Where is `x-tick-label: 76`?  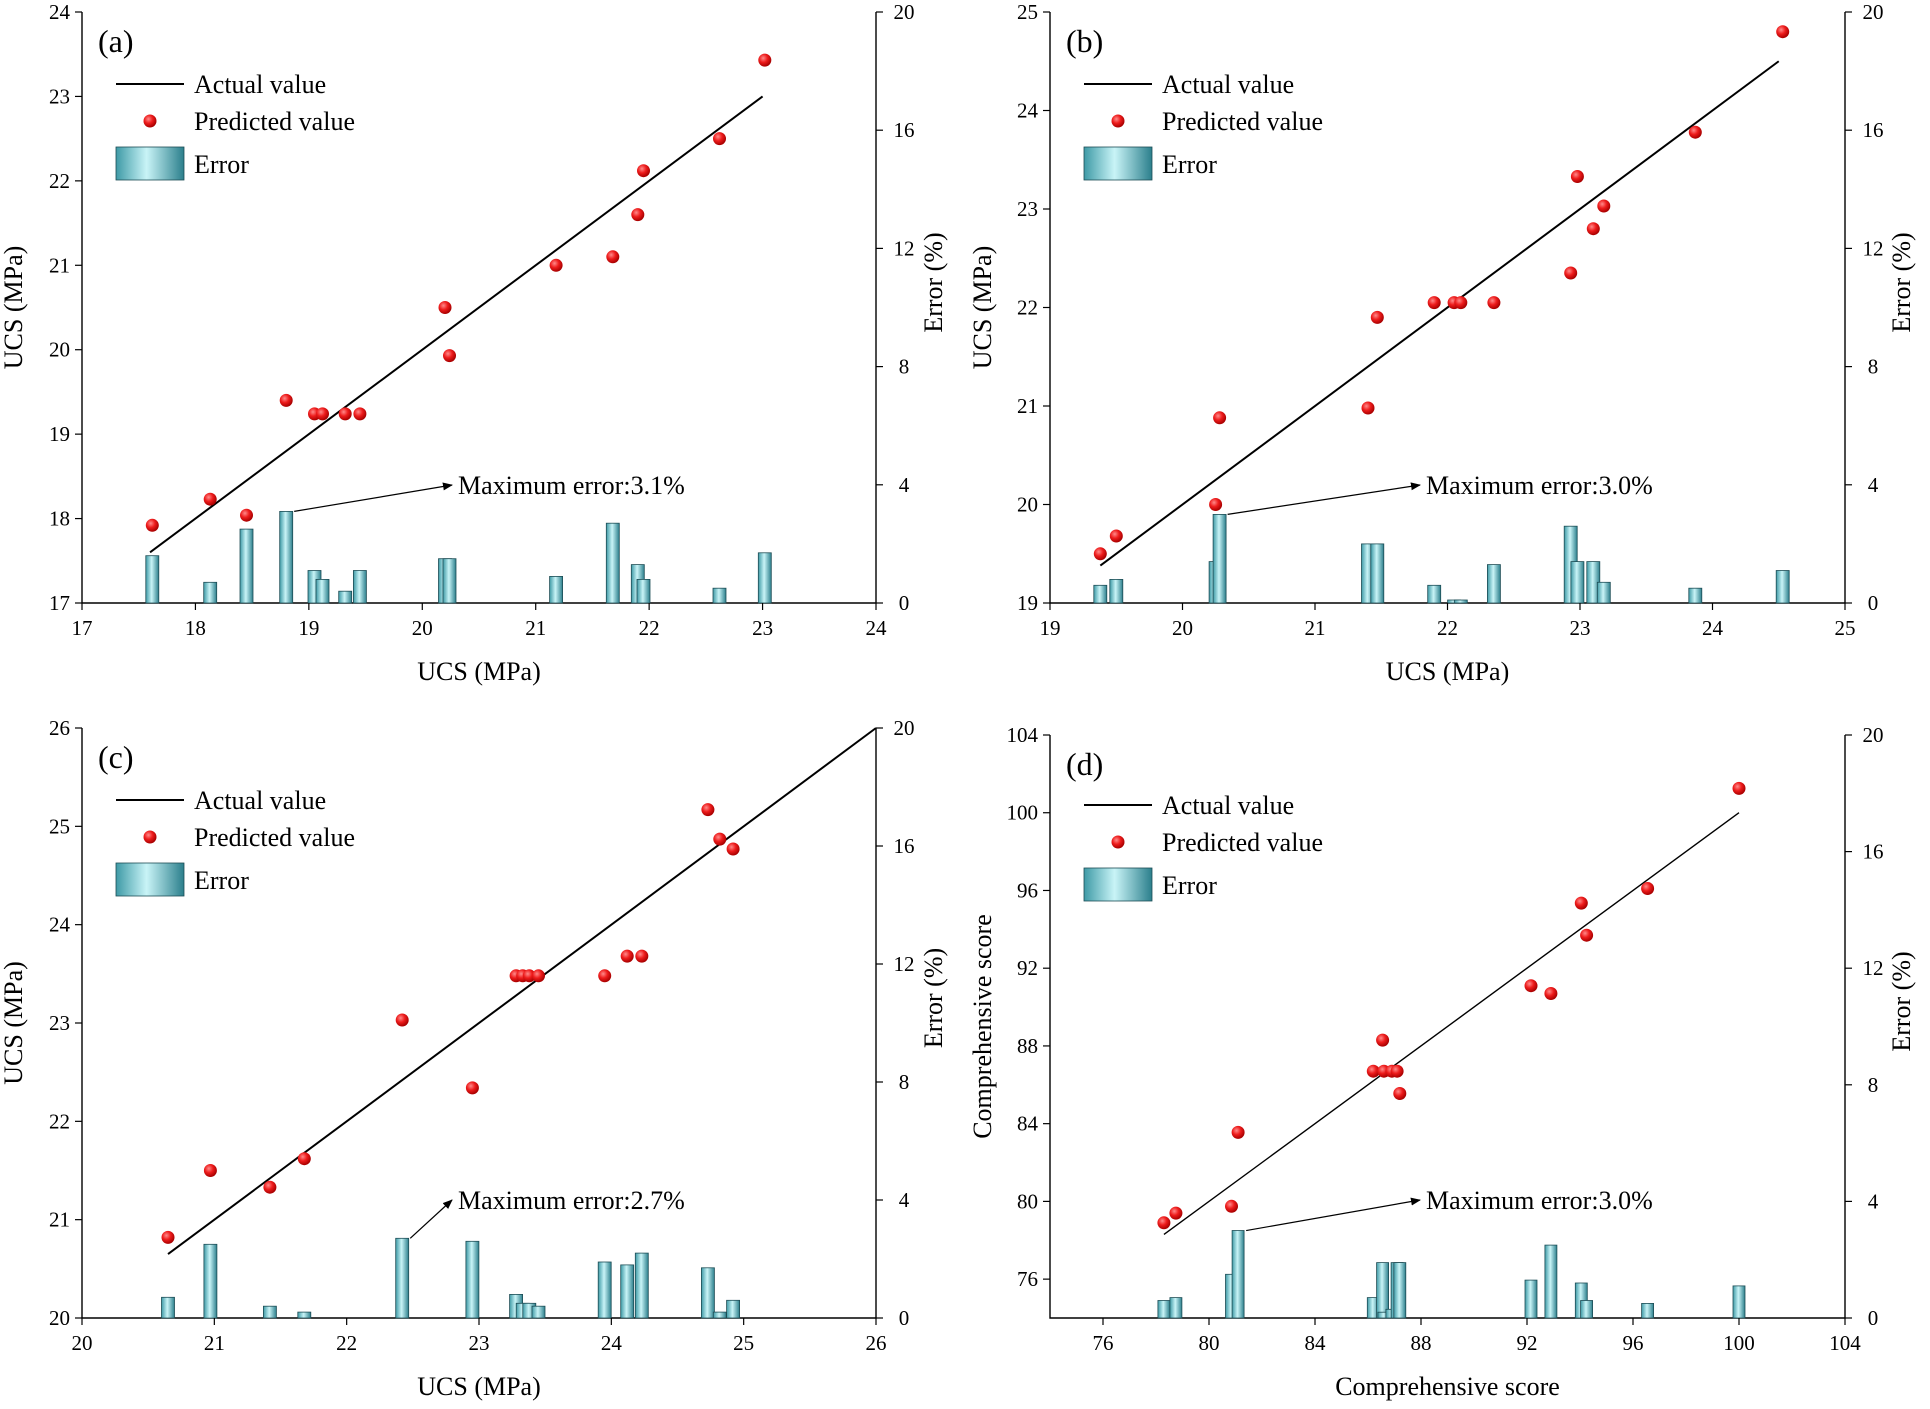 x-tick-label: 76 is located at coordinates (1103, 1343).